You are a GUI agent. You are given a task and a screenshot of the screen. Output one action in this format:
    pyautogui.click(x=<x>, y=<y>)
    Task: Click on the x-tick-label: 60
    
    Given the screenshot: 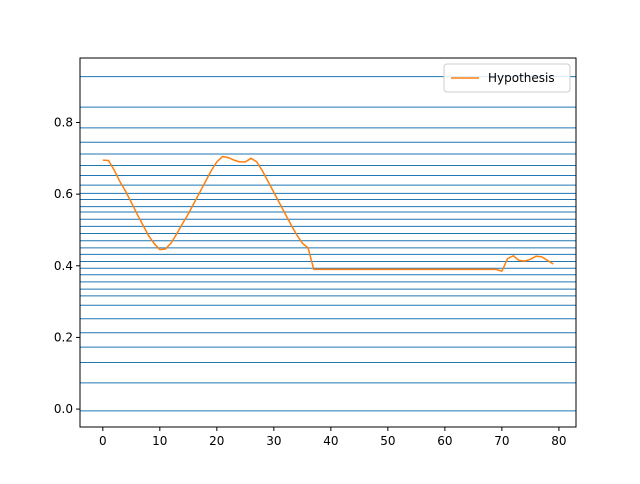 What is the action you would take?
    pyautogui.click(x=444, y=441)
    